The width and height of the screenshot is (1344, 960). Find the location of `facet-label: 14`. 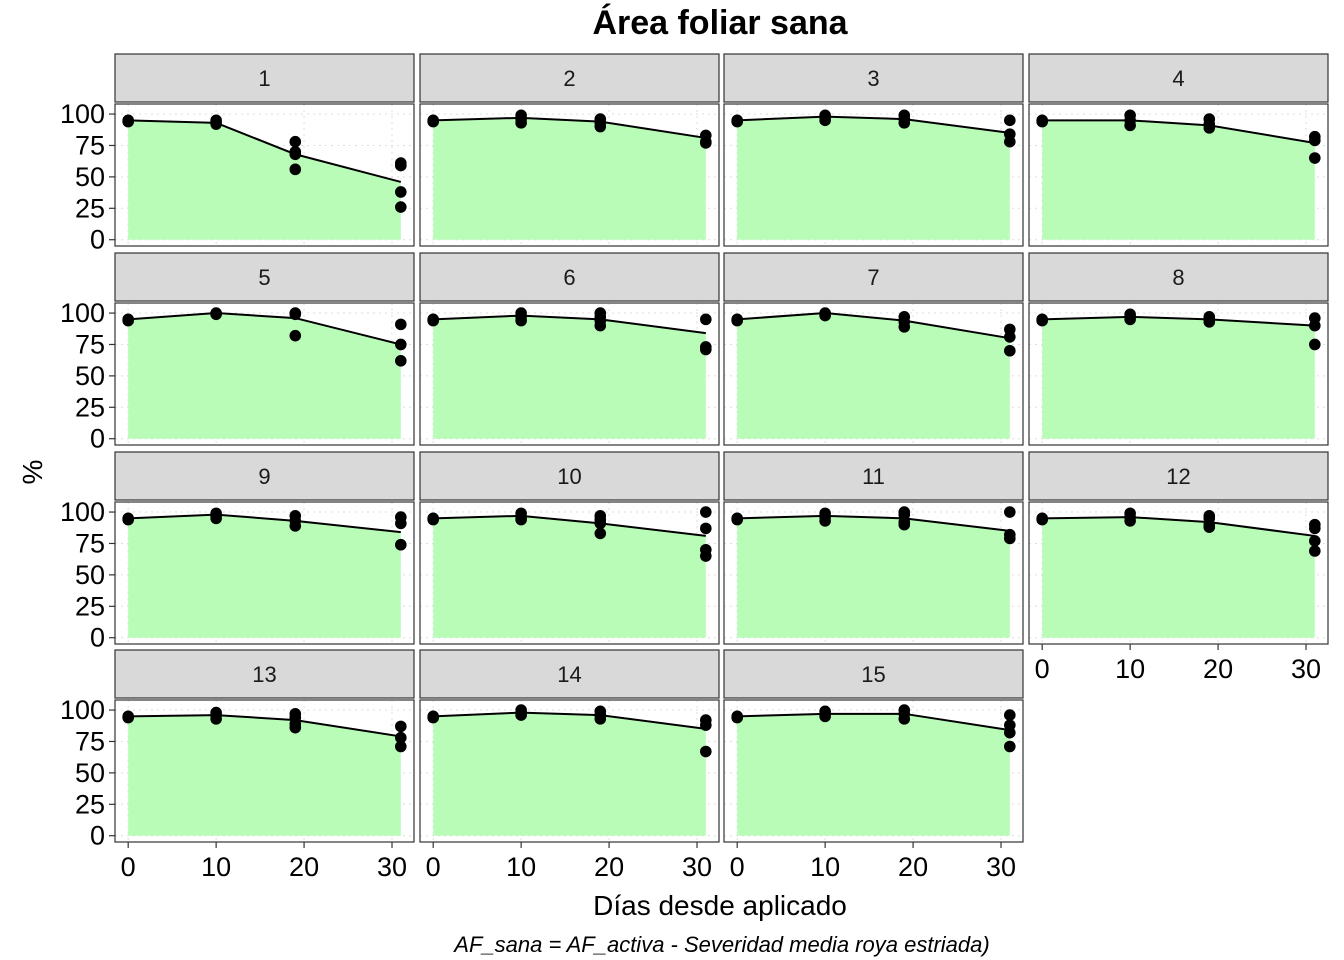

facet-label: 14 is located at coordinates (569, 674).